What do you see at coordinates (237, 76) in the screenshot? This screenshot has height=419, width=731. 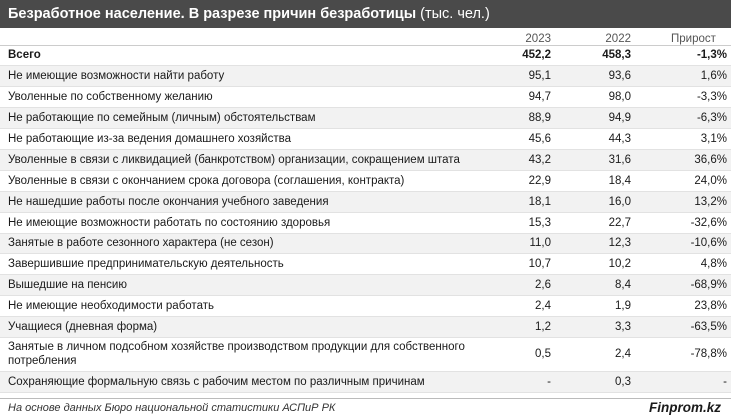 I see `row-label: Не имеющие возможности найти работу` at bounding box center [237, 76].